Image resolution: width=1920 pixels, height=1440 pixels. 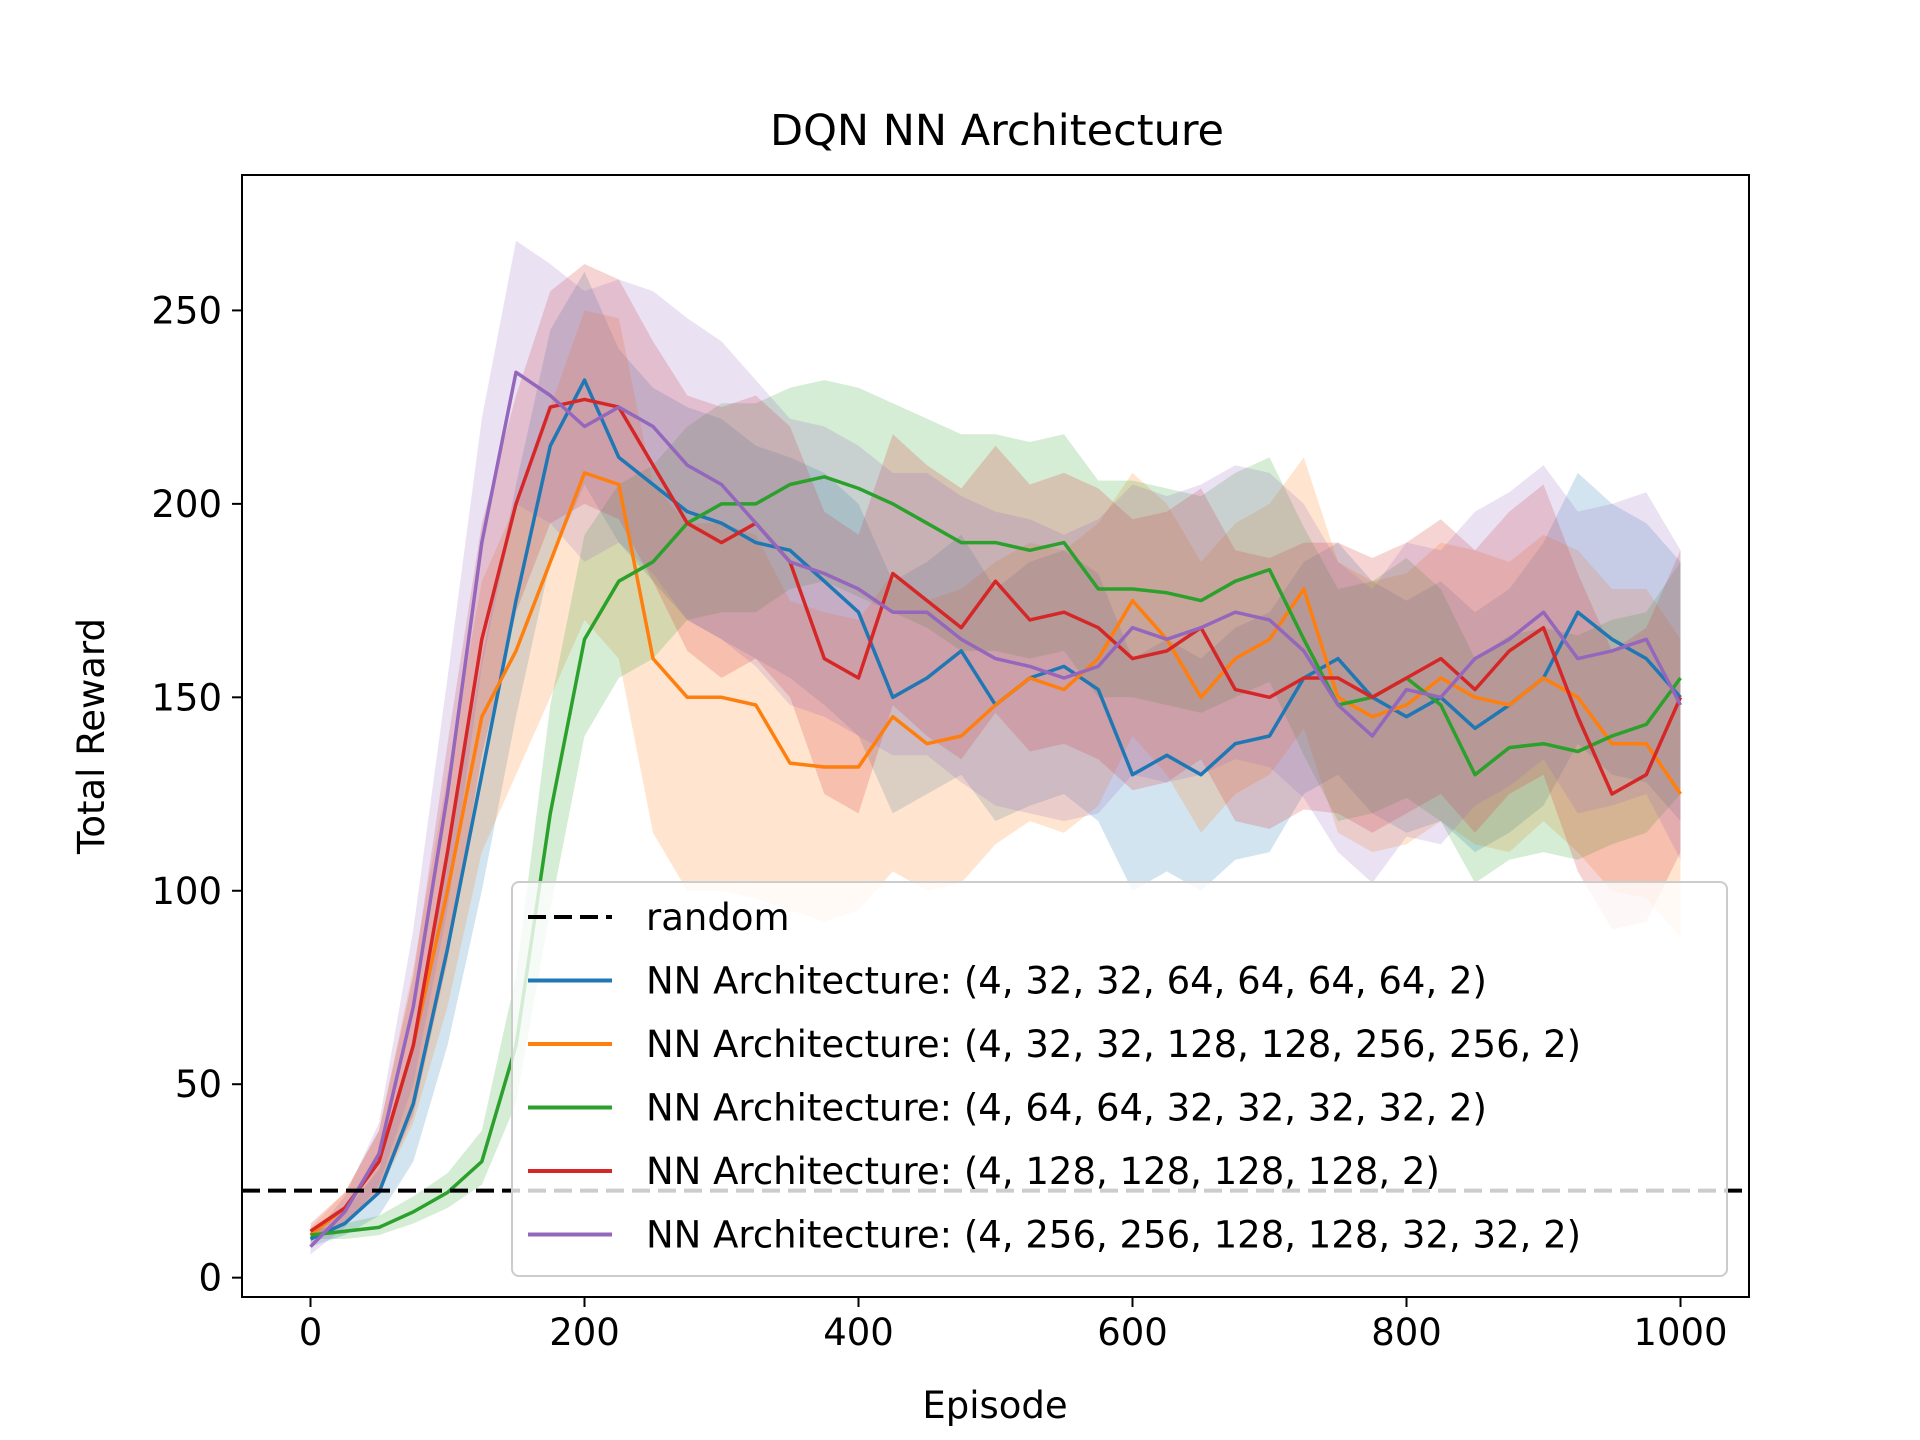 What do you see at coordinates (718, 917) in the screenshot?
I see `legend-label-0: random` at bounding box center [718, 917].